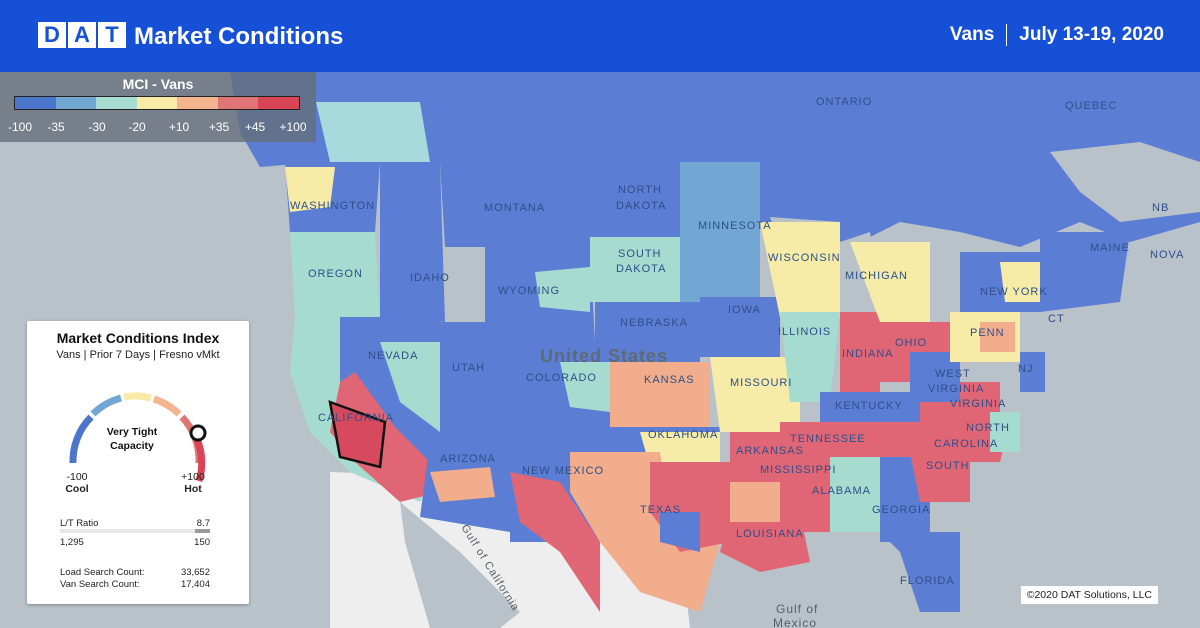 The height and width of the screenshot is (628, 1200). What do you see at coordinates (920, 572) in the screenshot?
I see `state-florida` at bounding box center [920, 572].